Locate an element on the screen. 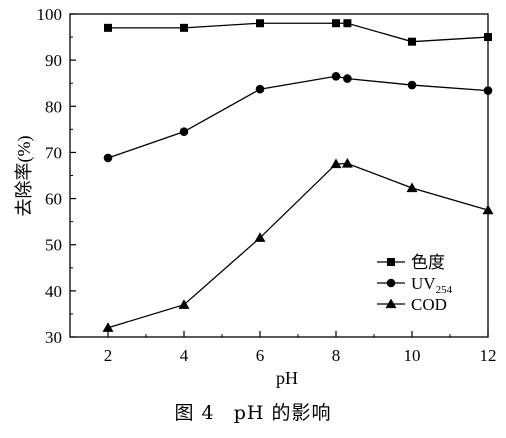 The width and height of the screenshot is (506, 438). x-tick-label: 8 is located at coordinates (336, 355).